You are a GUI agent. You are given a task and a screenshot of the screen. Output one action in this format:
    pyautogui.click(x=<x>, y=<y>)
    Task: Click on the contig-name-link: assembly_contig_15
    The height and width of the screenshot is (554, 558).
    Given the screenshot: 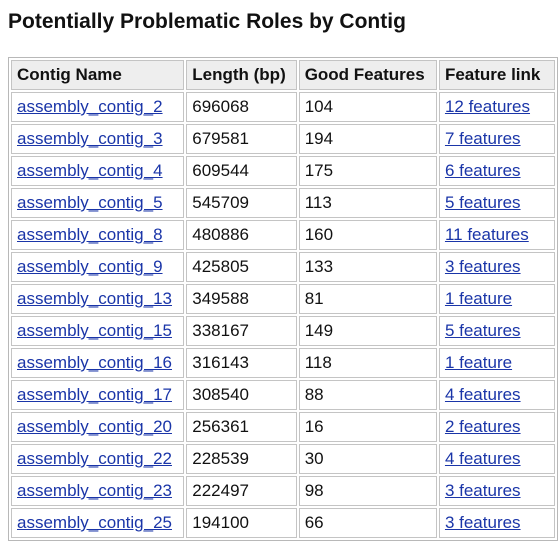 What is the action you would take?
    pyautogui.click(x=94, y=330)
    